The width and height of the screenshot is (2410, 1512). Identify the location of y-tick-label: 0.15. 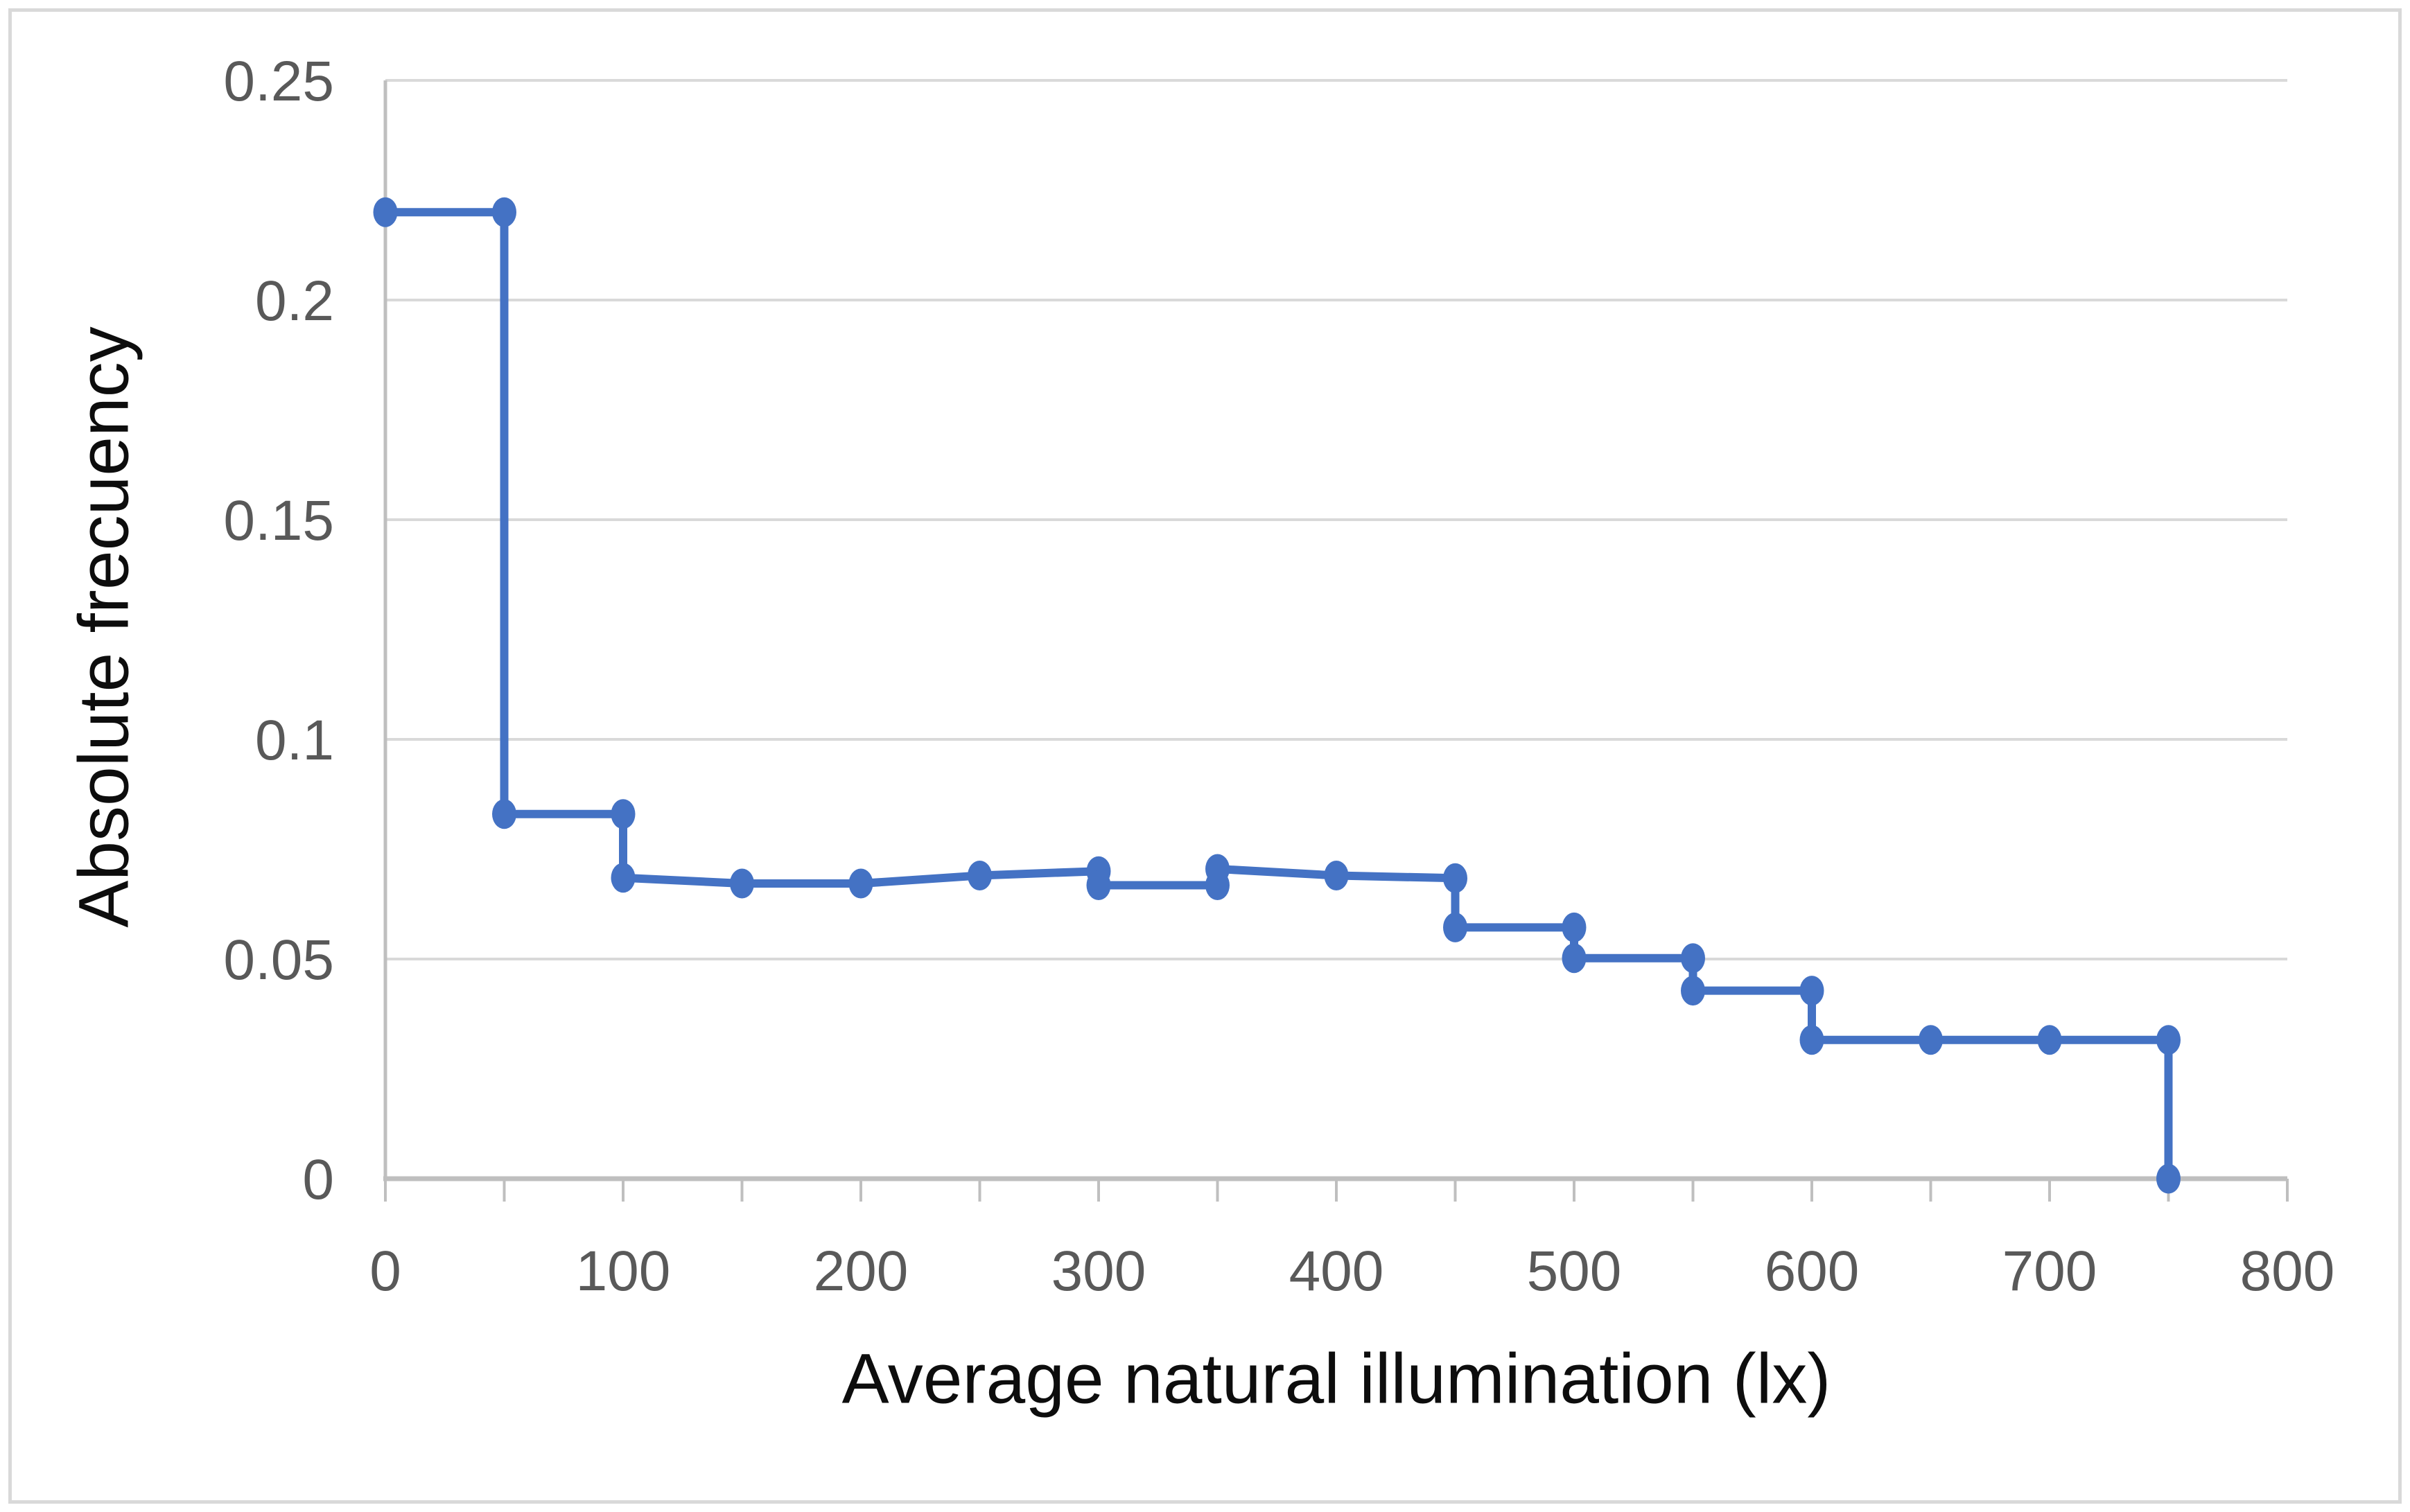
(278, 520).